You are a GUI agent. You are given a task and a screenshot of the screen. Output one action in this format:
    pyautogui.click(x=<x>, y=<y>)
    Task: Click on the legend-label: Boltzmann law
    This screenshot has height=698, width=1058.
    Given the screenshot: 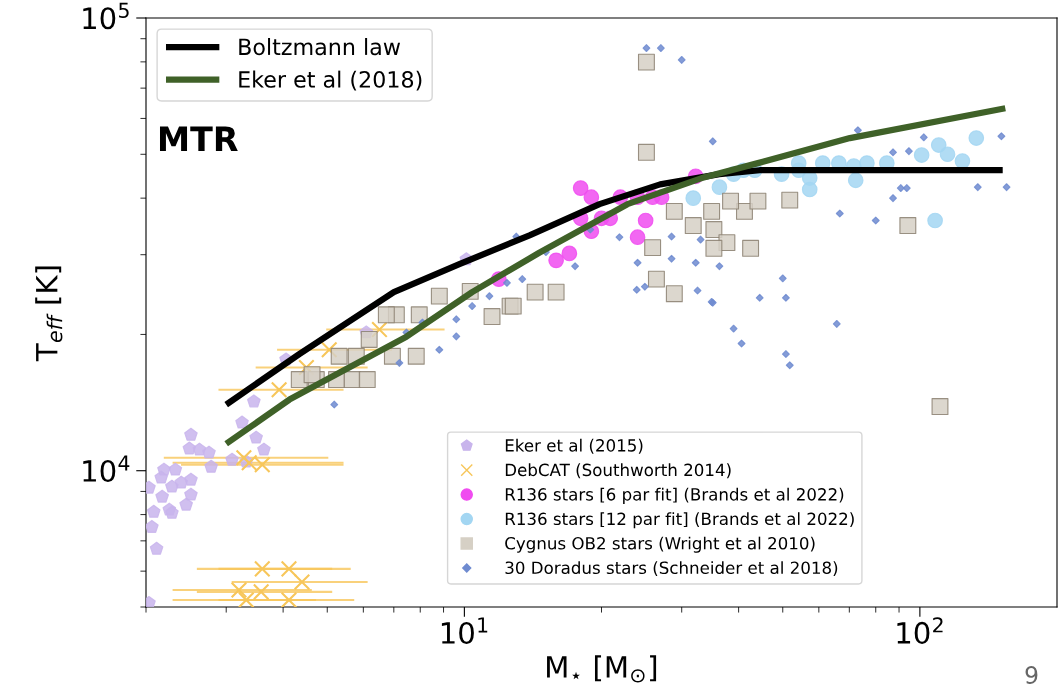 What is the action you would take?
    pyautogui.click(x=320, y=47)
    